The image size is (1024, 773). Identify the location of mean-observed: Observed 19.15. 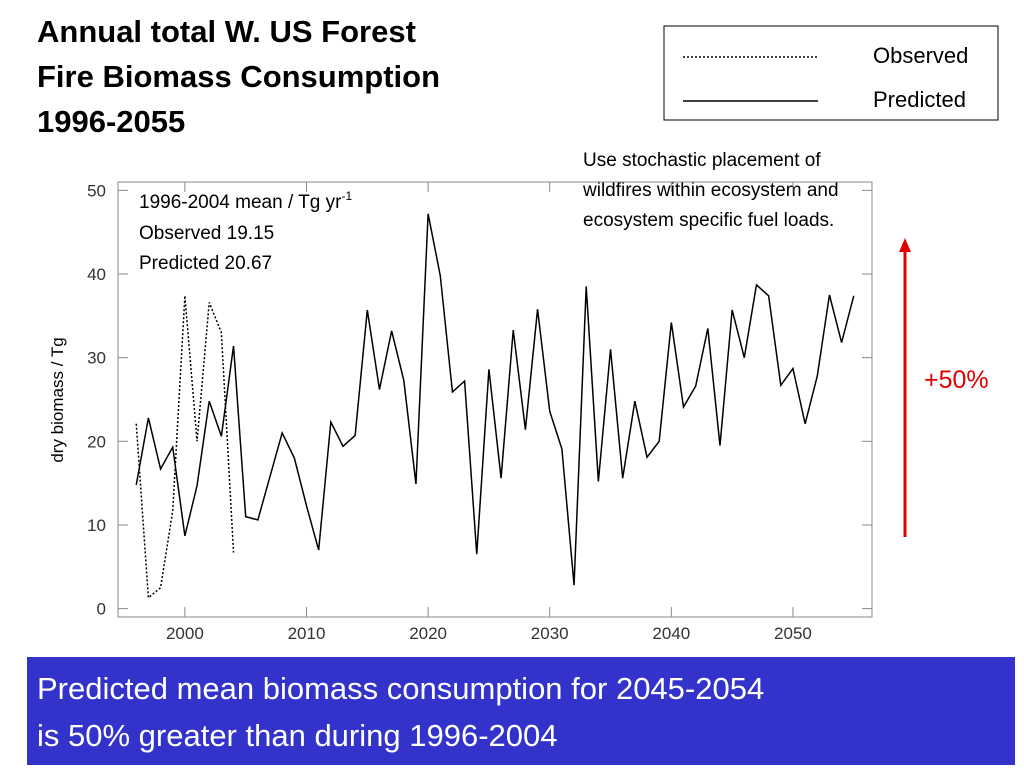
(206, 233).